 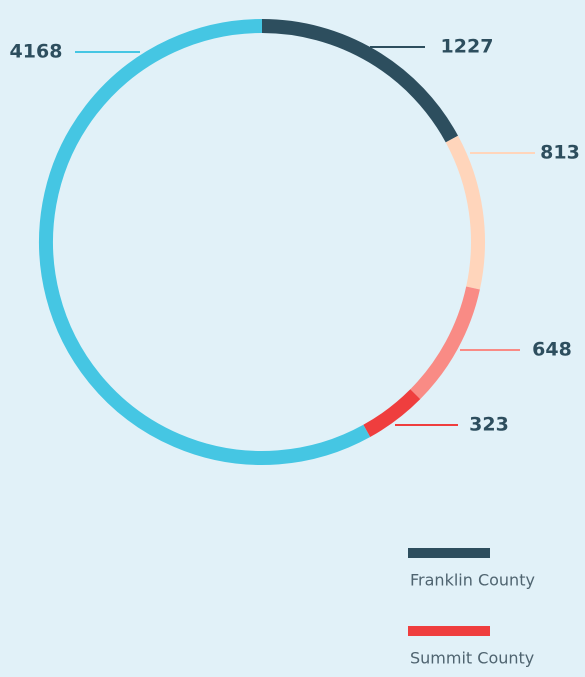 What do you see at coordinates (472, 580) in the screenshot?
I see `legend-label: Franklin County` at bounding box center [472, 580].